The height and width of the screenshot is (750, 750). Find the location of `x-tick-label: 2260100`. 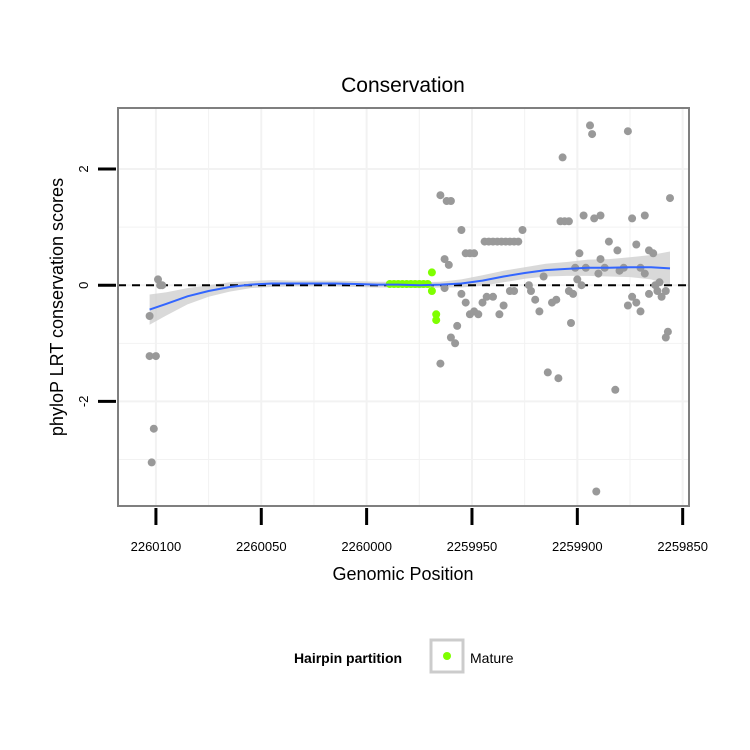

x-tick-label: 2260100 is located at coordinates (156, 546).